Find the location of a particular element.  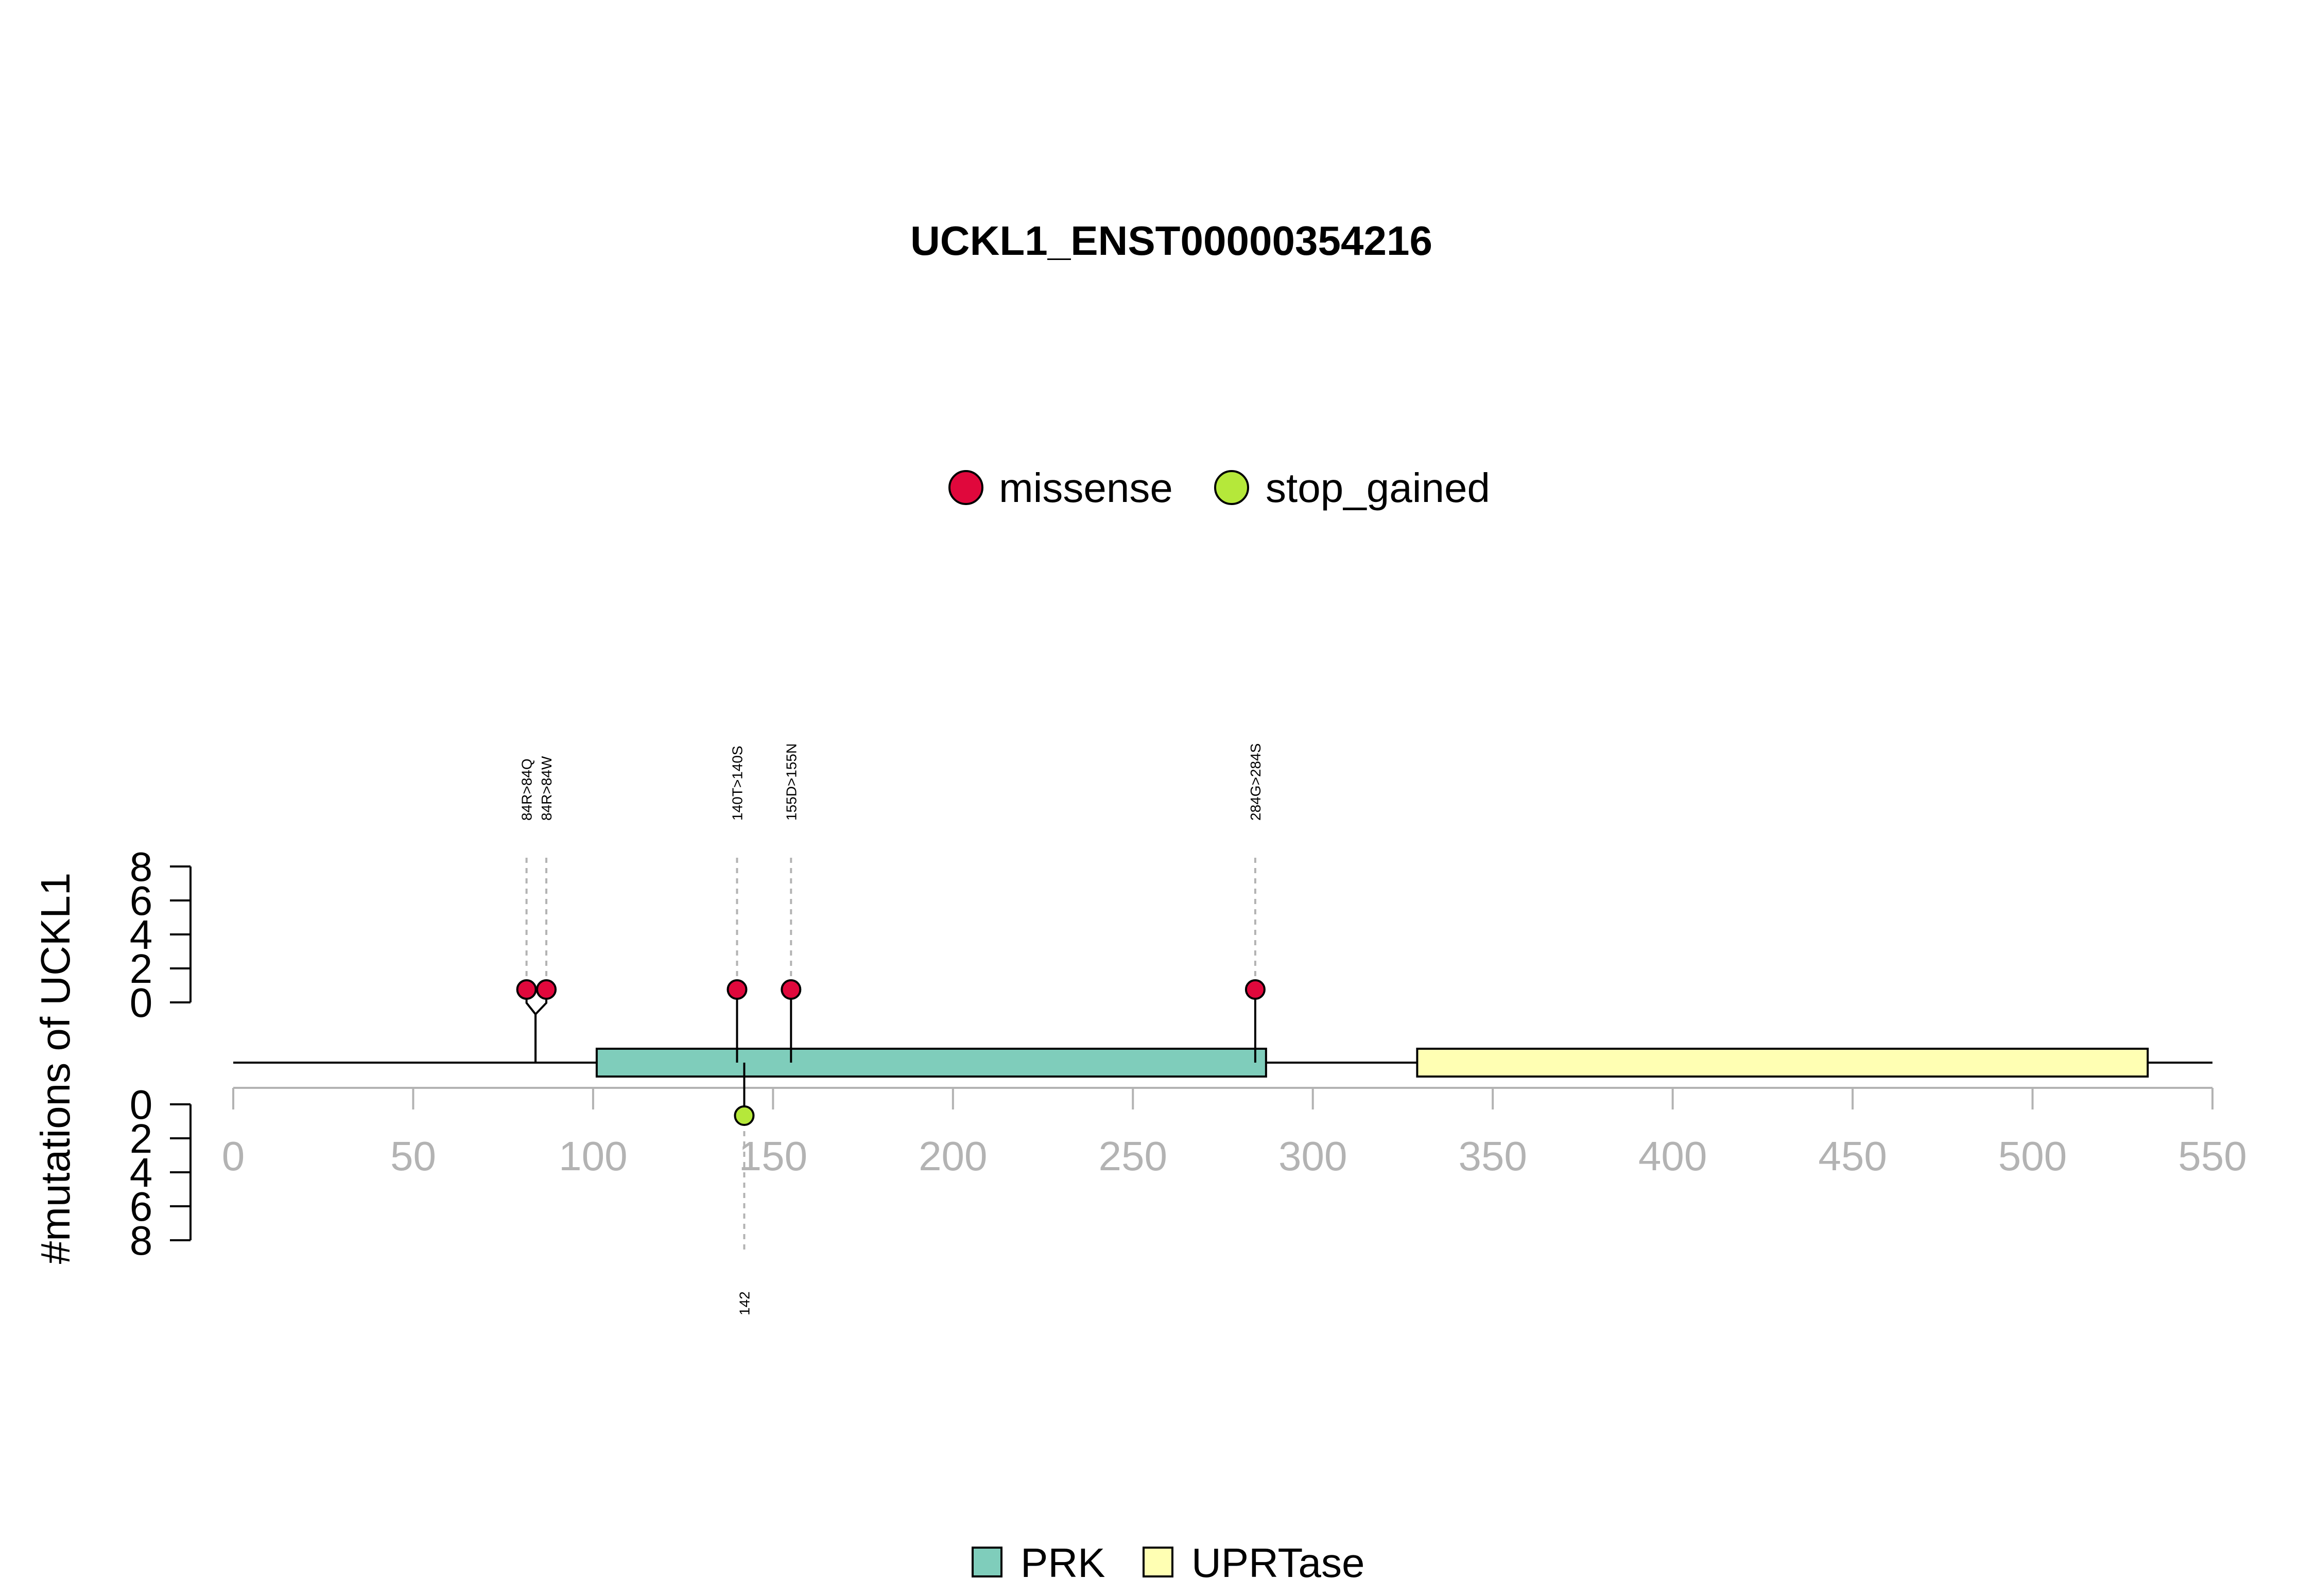

mutation-label: 140T>140S is located at coordinates (737, 783).